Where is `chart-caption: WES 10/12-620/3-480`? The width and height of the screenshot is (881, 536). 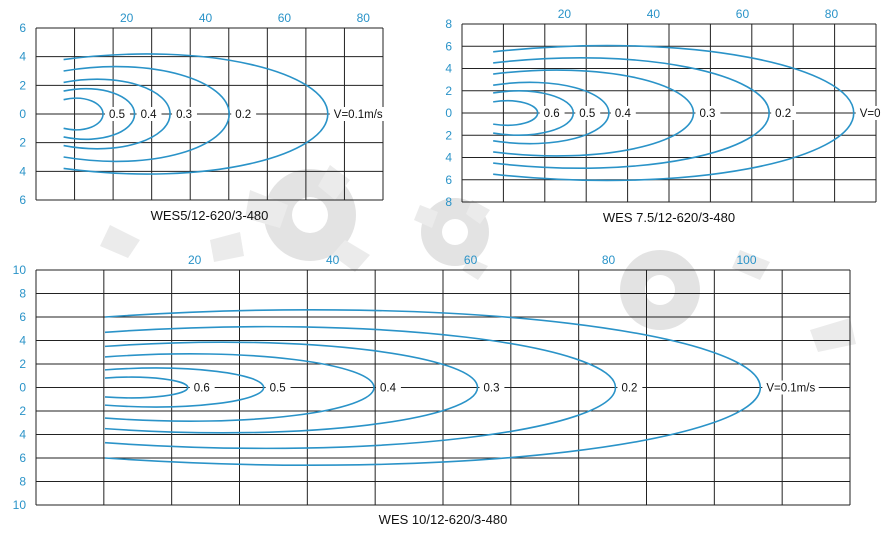 chart-caption: WES 10/12-620/3-480 is located at coordinates (443, 519).